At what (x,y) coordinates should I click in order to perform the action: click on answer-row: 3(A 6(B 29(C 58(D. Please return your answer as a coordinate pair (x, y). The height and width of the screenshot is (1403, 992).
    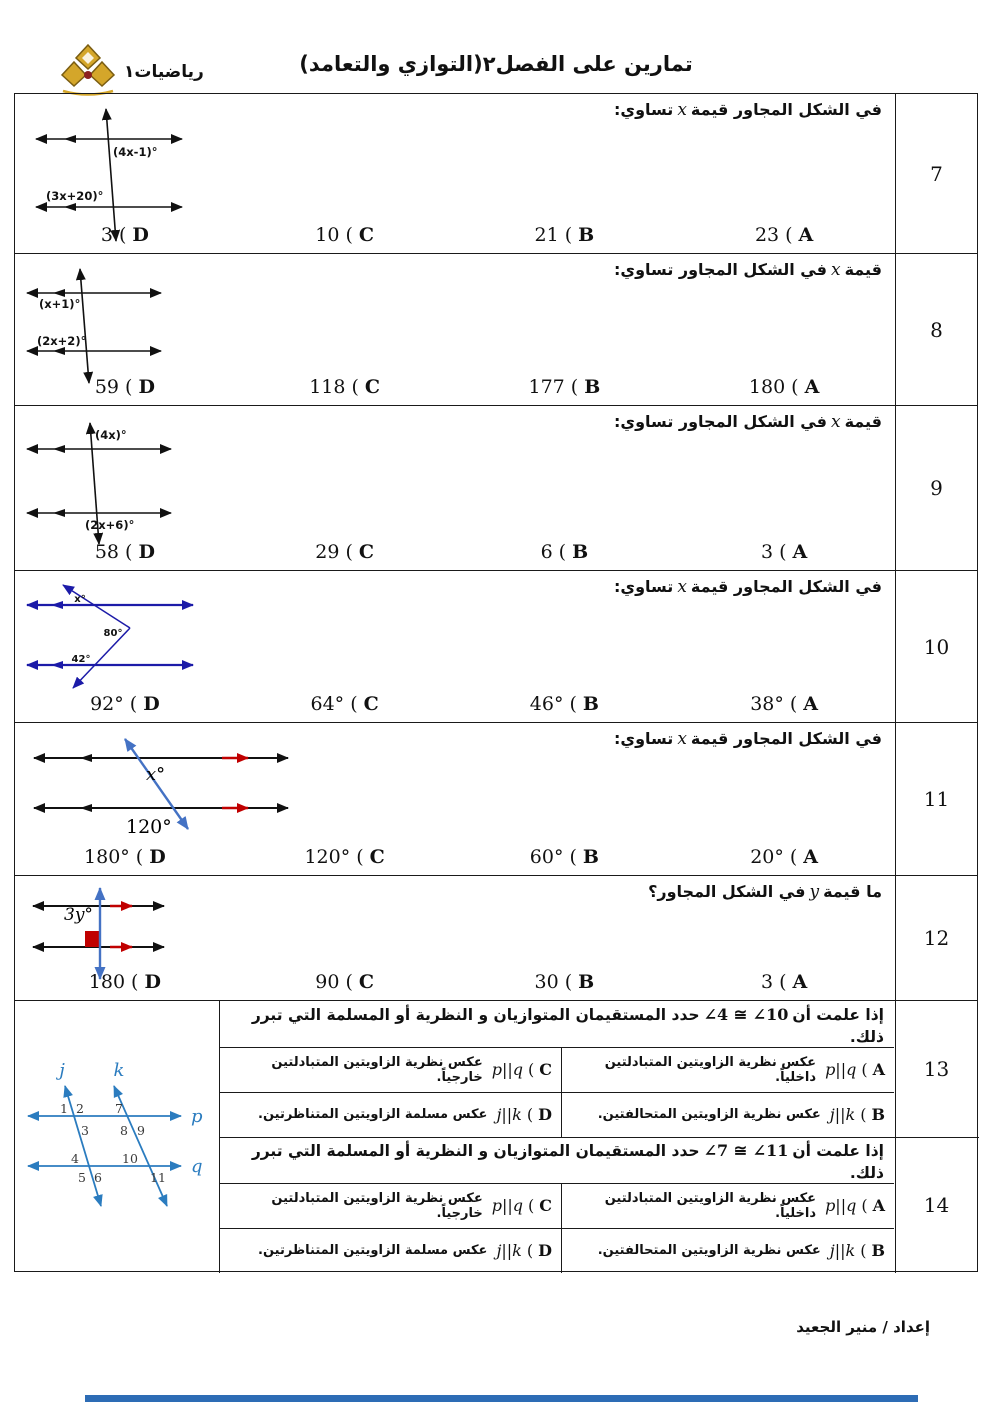
    Looking at the image, I should click on (454, 552).